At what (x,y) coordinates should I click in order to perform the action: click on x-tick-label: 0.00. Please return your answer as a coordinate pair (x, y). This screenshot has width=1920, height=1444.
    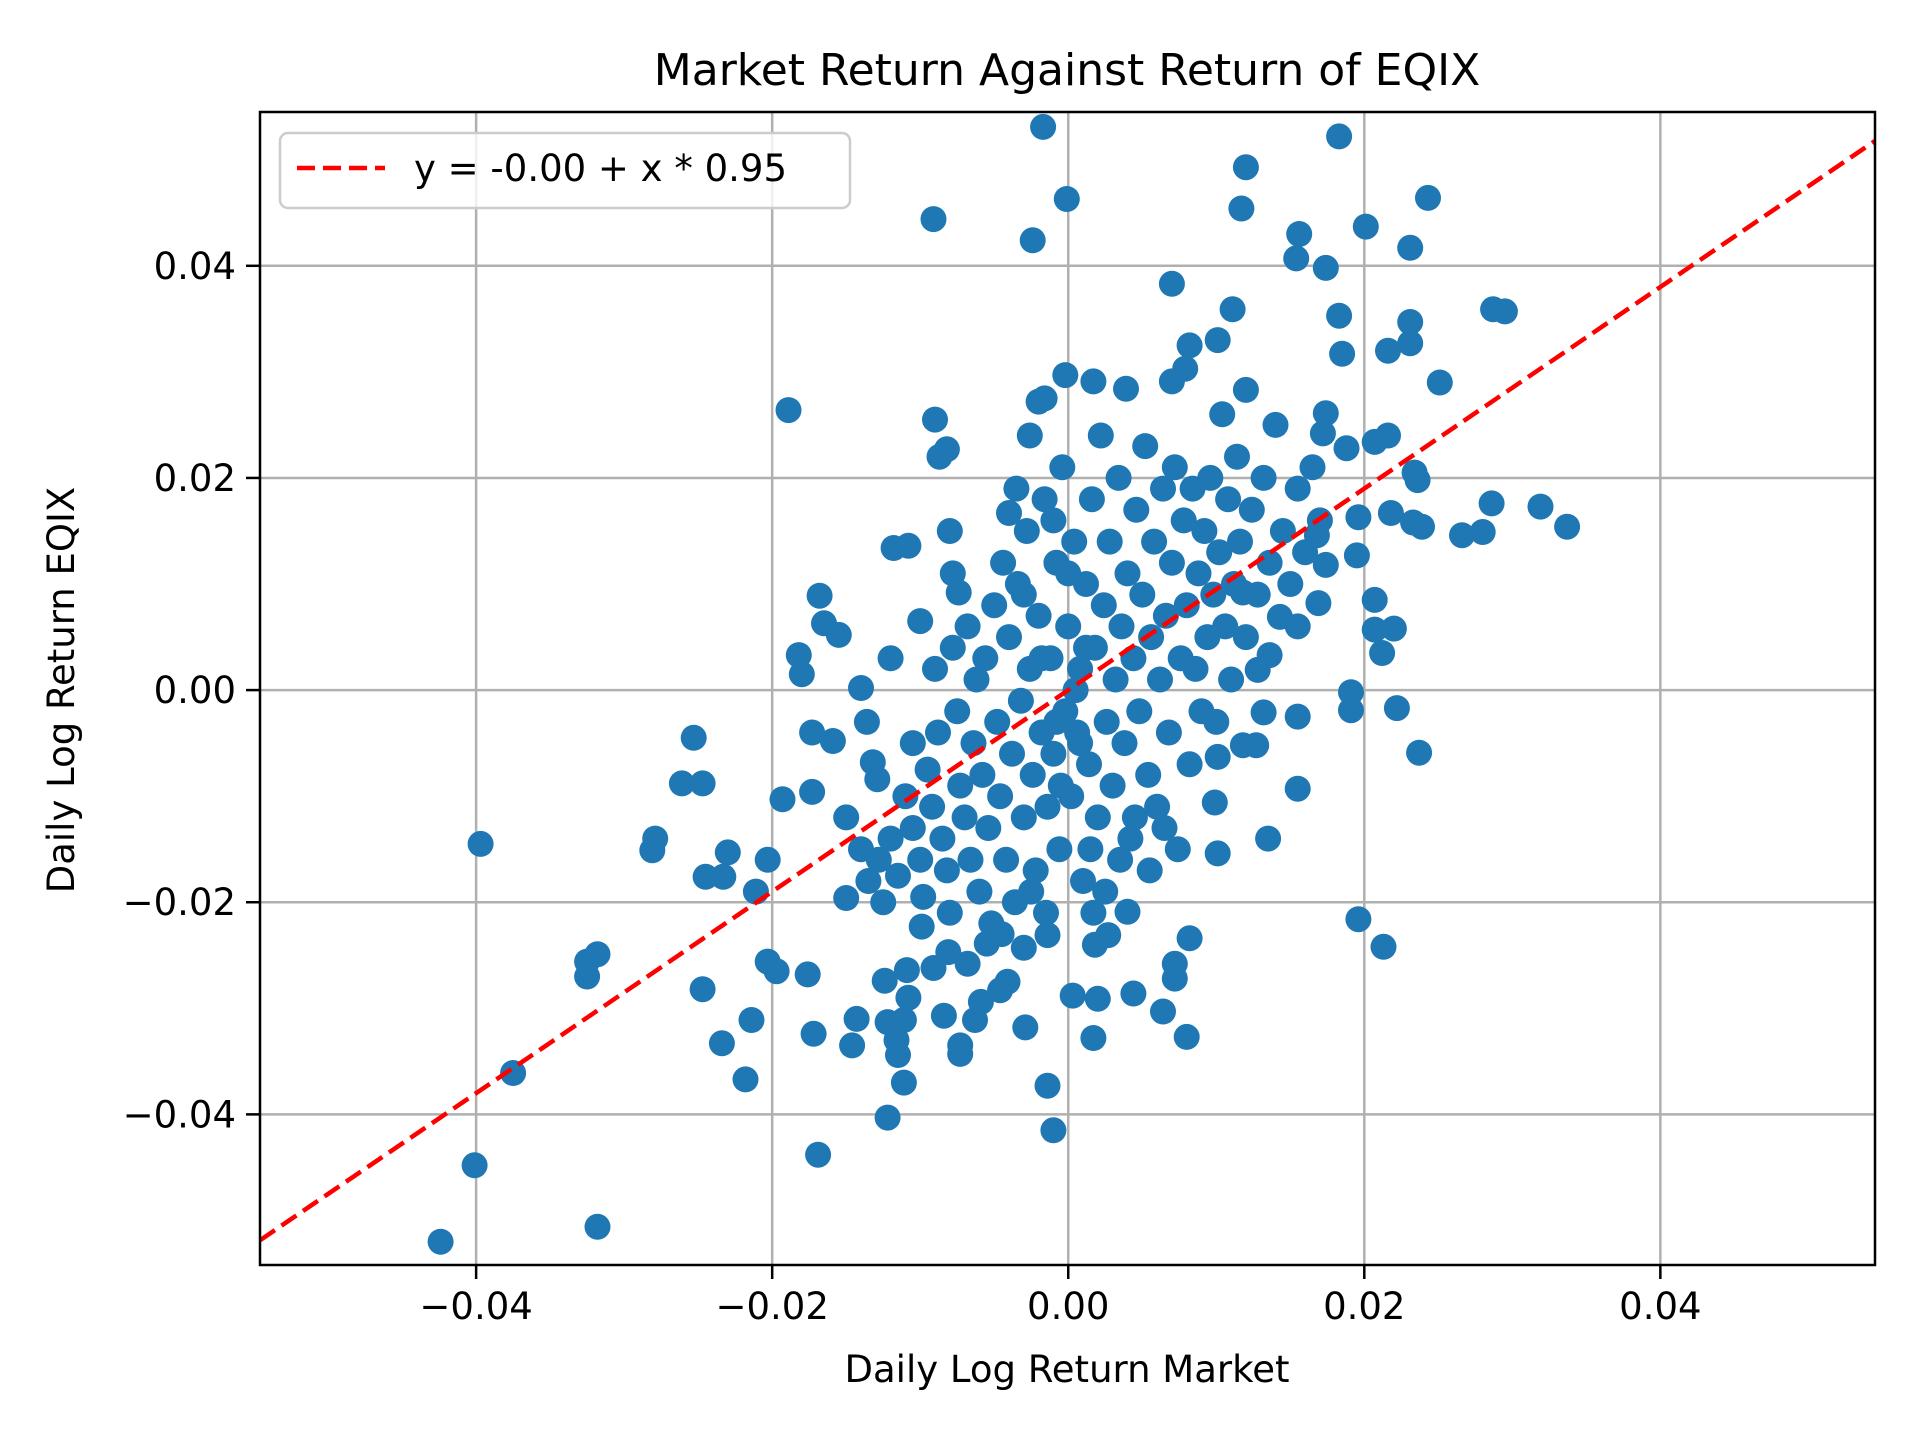
    Looking at the image, I should click on (1068, 1306).